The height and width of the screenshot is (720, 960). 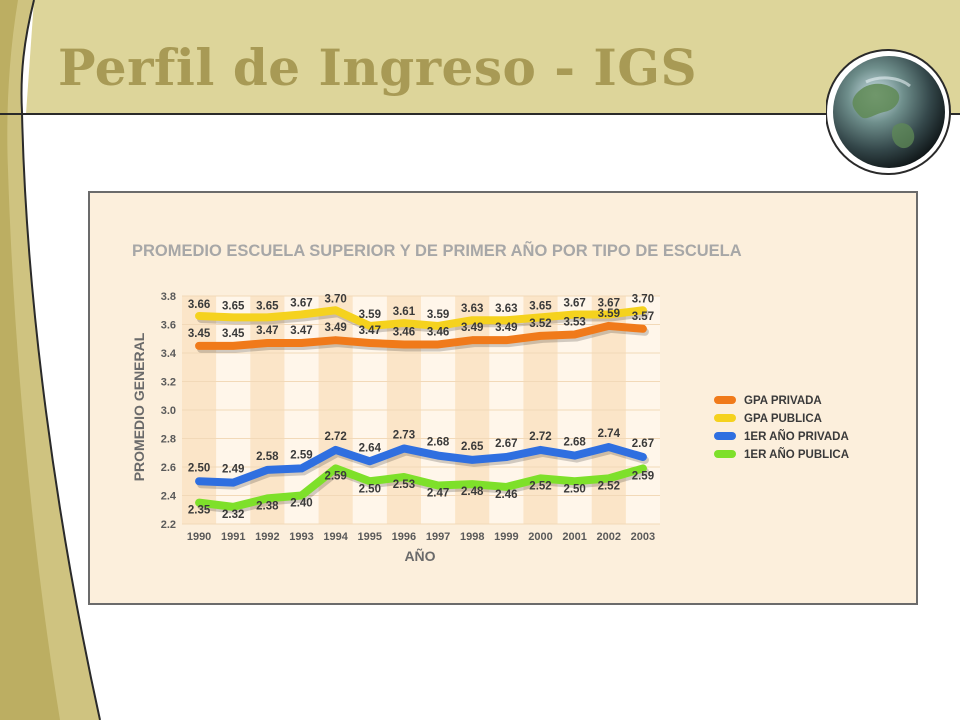 What do you see at coordinates (609, 537) in the screenshot?
I see `x-tick-label: 2002` at bounding box center [609, 537].